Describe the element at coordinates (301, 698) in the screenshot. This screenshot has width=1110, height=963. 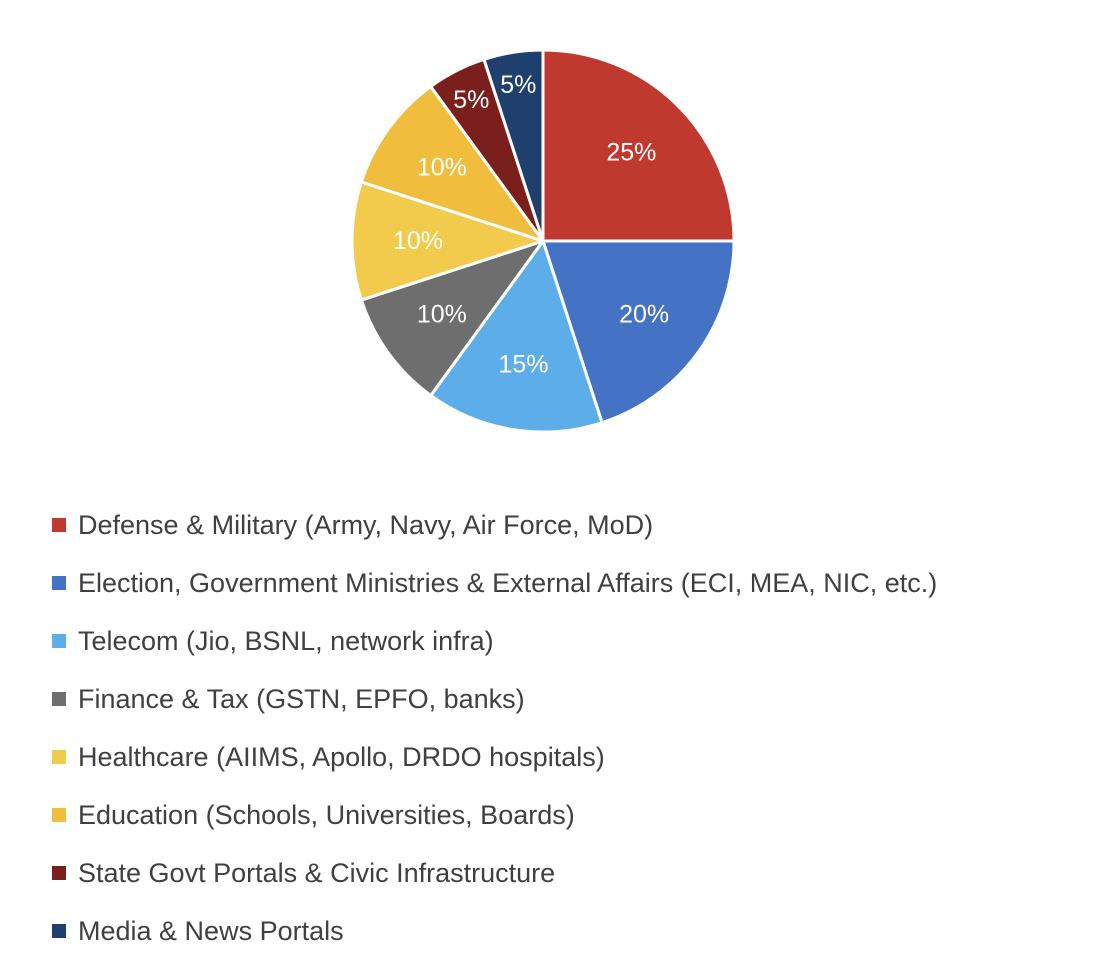
I see `legend-label: Finance & Tax (GSTN, EPFO, banks)` at that location.